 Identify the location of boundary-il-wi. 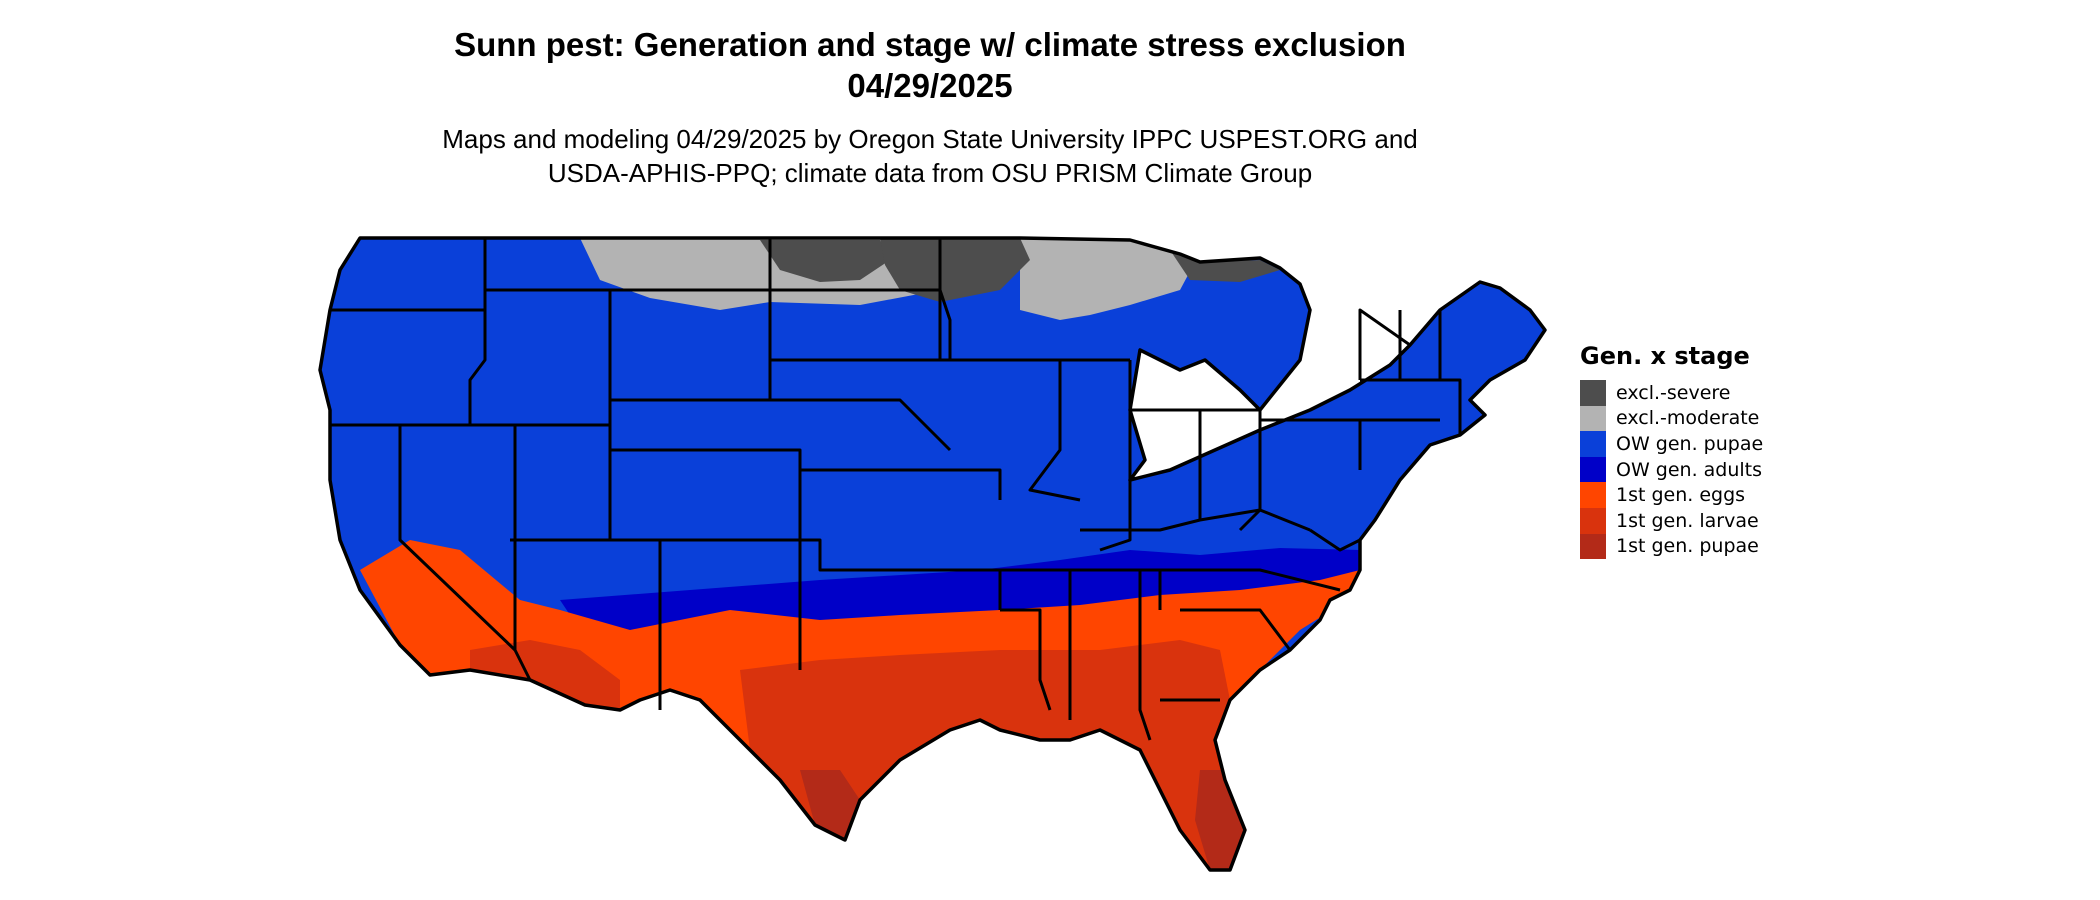
(1094, 404).